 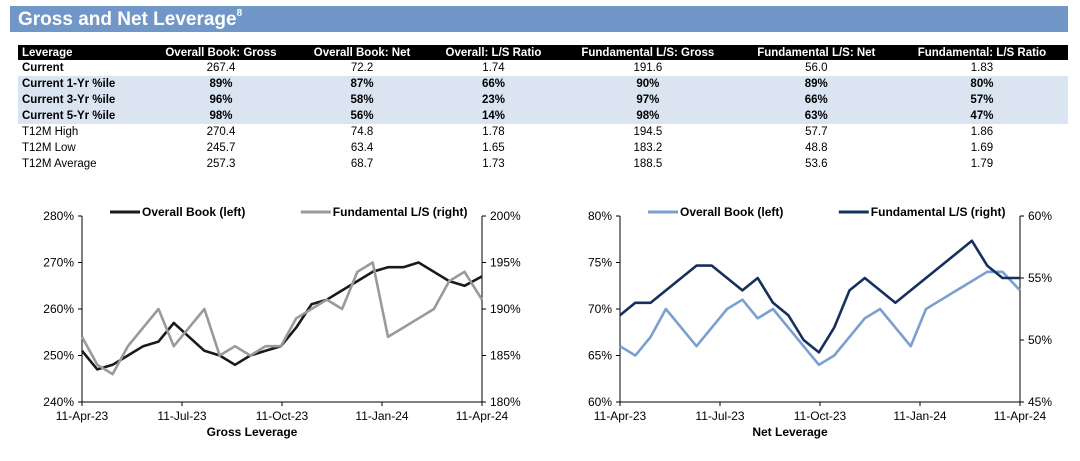 I want to click on table-cell: 58%, so click(x=362, y=100).